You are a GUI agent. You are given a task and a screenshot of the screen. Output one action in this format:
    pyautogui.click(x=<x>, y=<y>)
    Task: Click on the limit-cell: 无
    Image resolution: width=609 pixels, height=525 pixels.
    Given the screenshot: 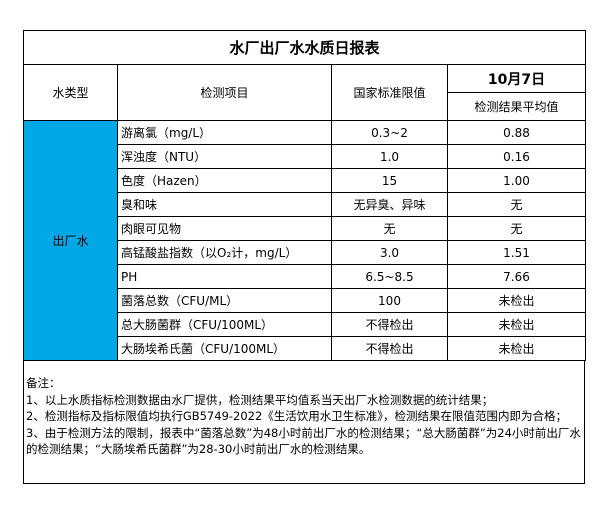 What is the action you would take?
    pyautogui.click(x=389, y=228)
    